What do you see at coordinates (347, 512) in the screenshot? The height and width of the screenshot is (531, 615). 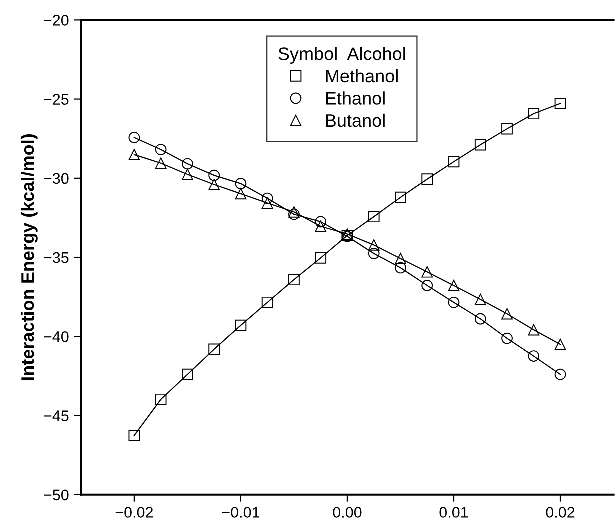 I see `x-tick-label: 0.00` at bounding box center [347, 512].